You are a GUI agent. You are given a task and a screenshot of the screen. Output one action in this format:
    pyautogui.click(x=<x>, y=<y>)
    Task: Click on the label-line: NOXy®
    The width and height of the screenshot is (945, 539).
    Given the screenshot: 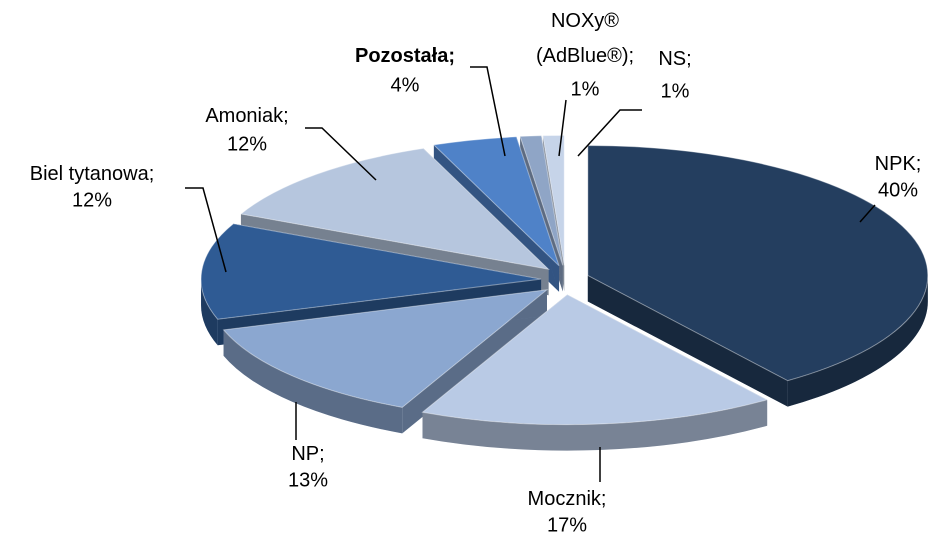 What is the action you would take?
    pyautogui.click(x=585, y=21)
    